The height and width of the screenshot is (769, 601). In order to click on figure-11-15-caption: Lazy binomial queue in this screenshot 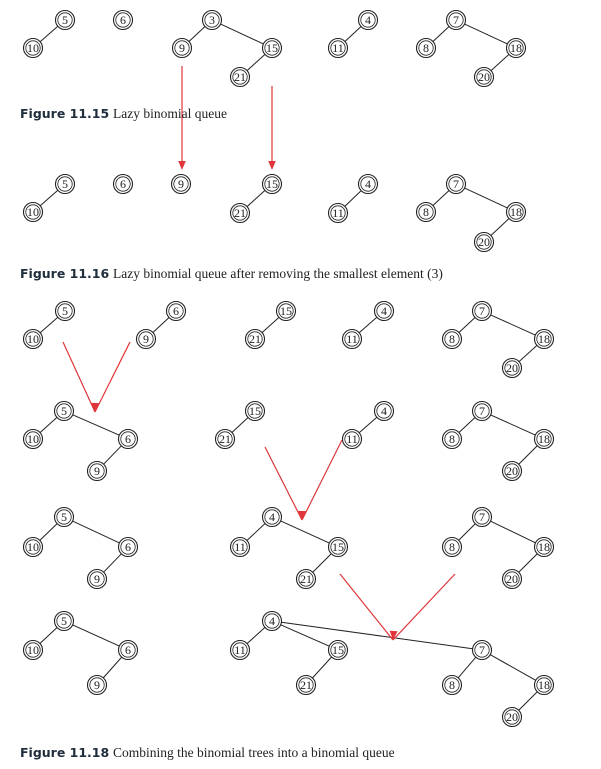, I will do `click(170, 113)`.